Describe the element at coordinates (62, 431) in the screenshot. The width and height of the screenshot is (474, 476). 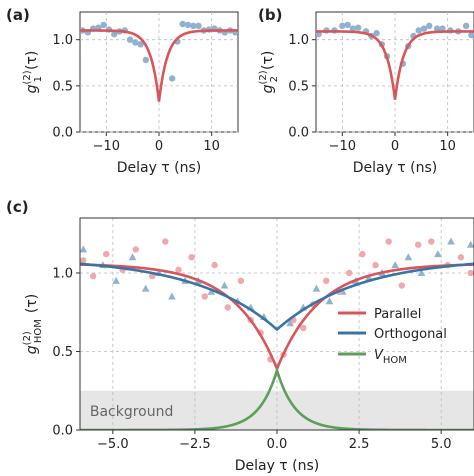
I see `panel-c-ytick-label-0: 0.0` at that location.